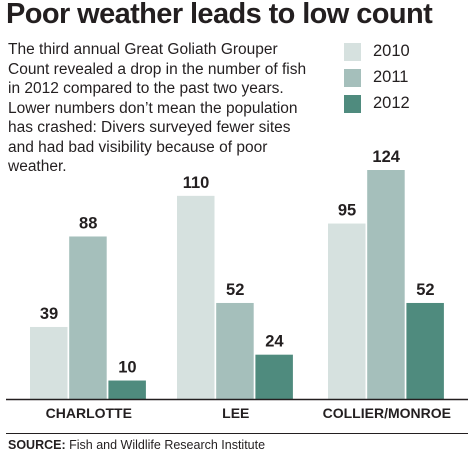 This screenshot has width=474, height=457. Describe the element at coordinates (387, 413) in the screenshot. I see `category-label-collier-monroe: COLLIER/MONROE` at that location.